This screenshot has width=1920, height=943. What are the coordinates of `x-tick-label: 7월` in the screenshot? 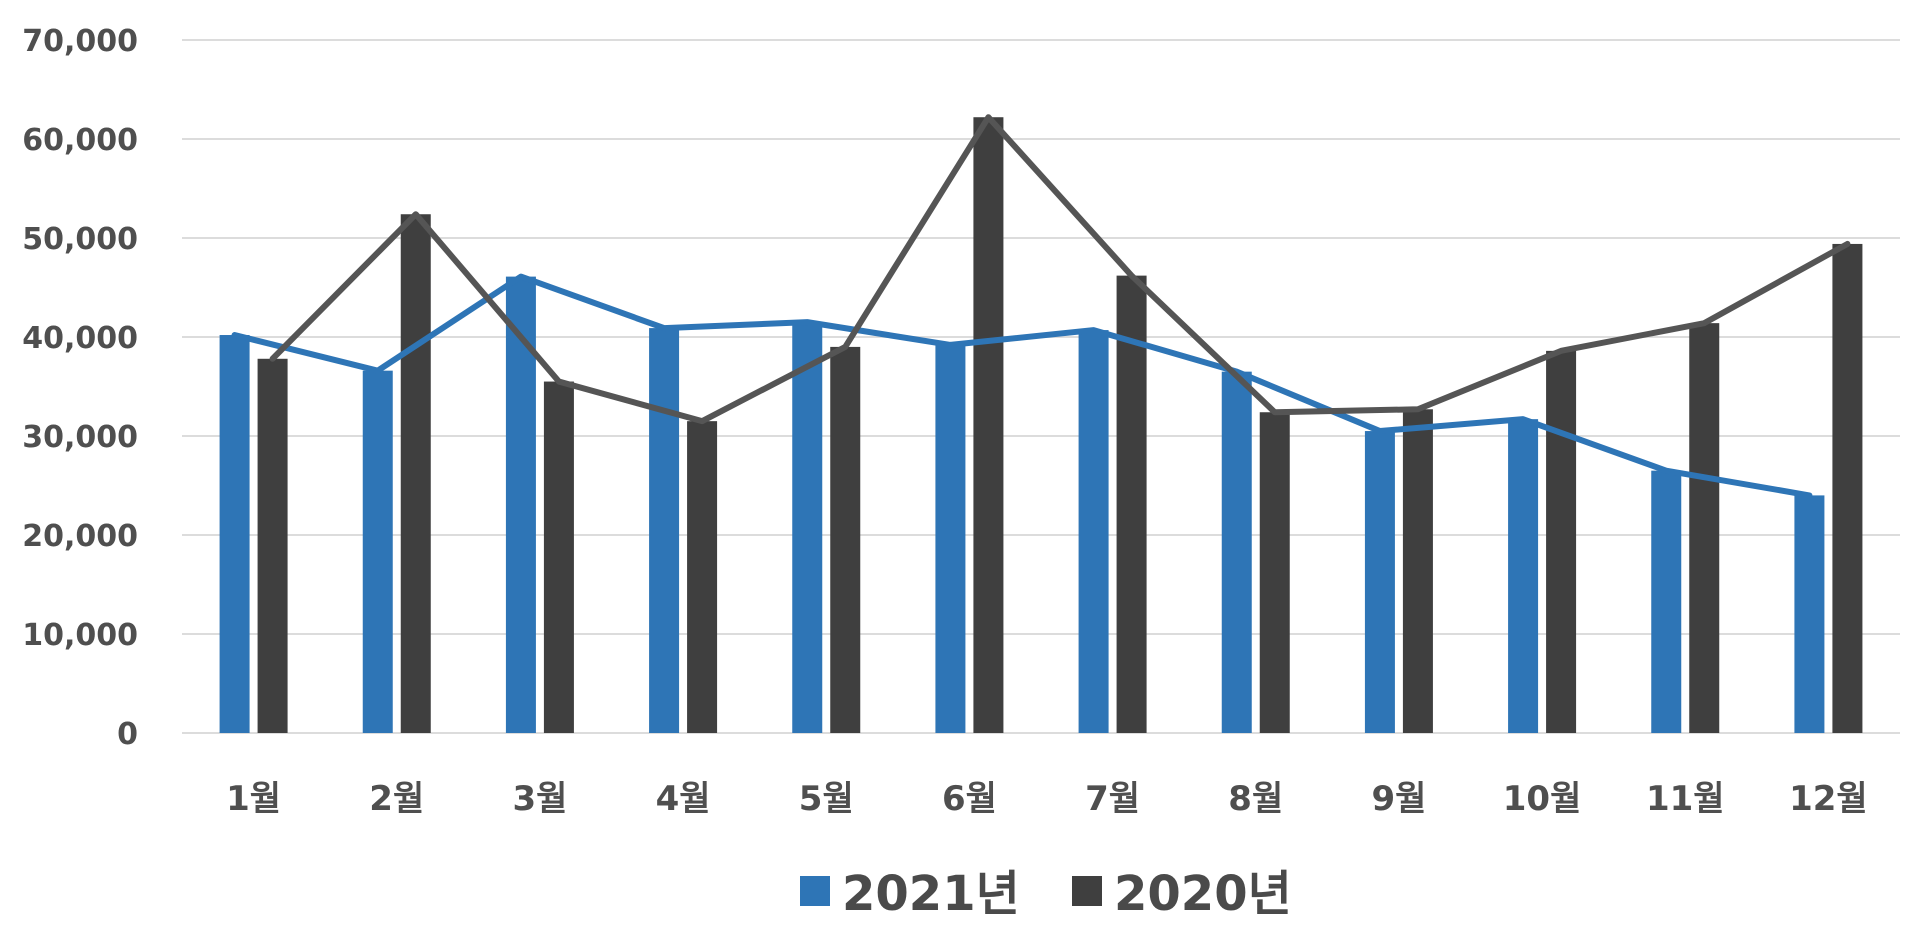 It's located at (1112, 799).